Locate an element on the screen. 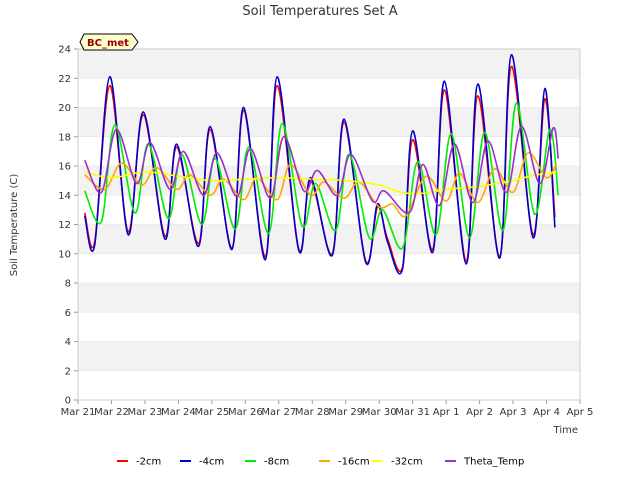  chart-title: Soil Temperatures Set A is located at coordinates (319, 11).